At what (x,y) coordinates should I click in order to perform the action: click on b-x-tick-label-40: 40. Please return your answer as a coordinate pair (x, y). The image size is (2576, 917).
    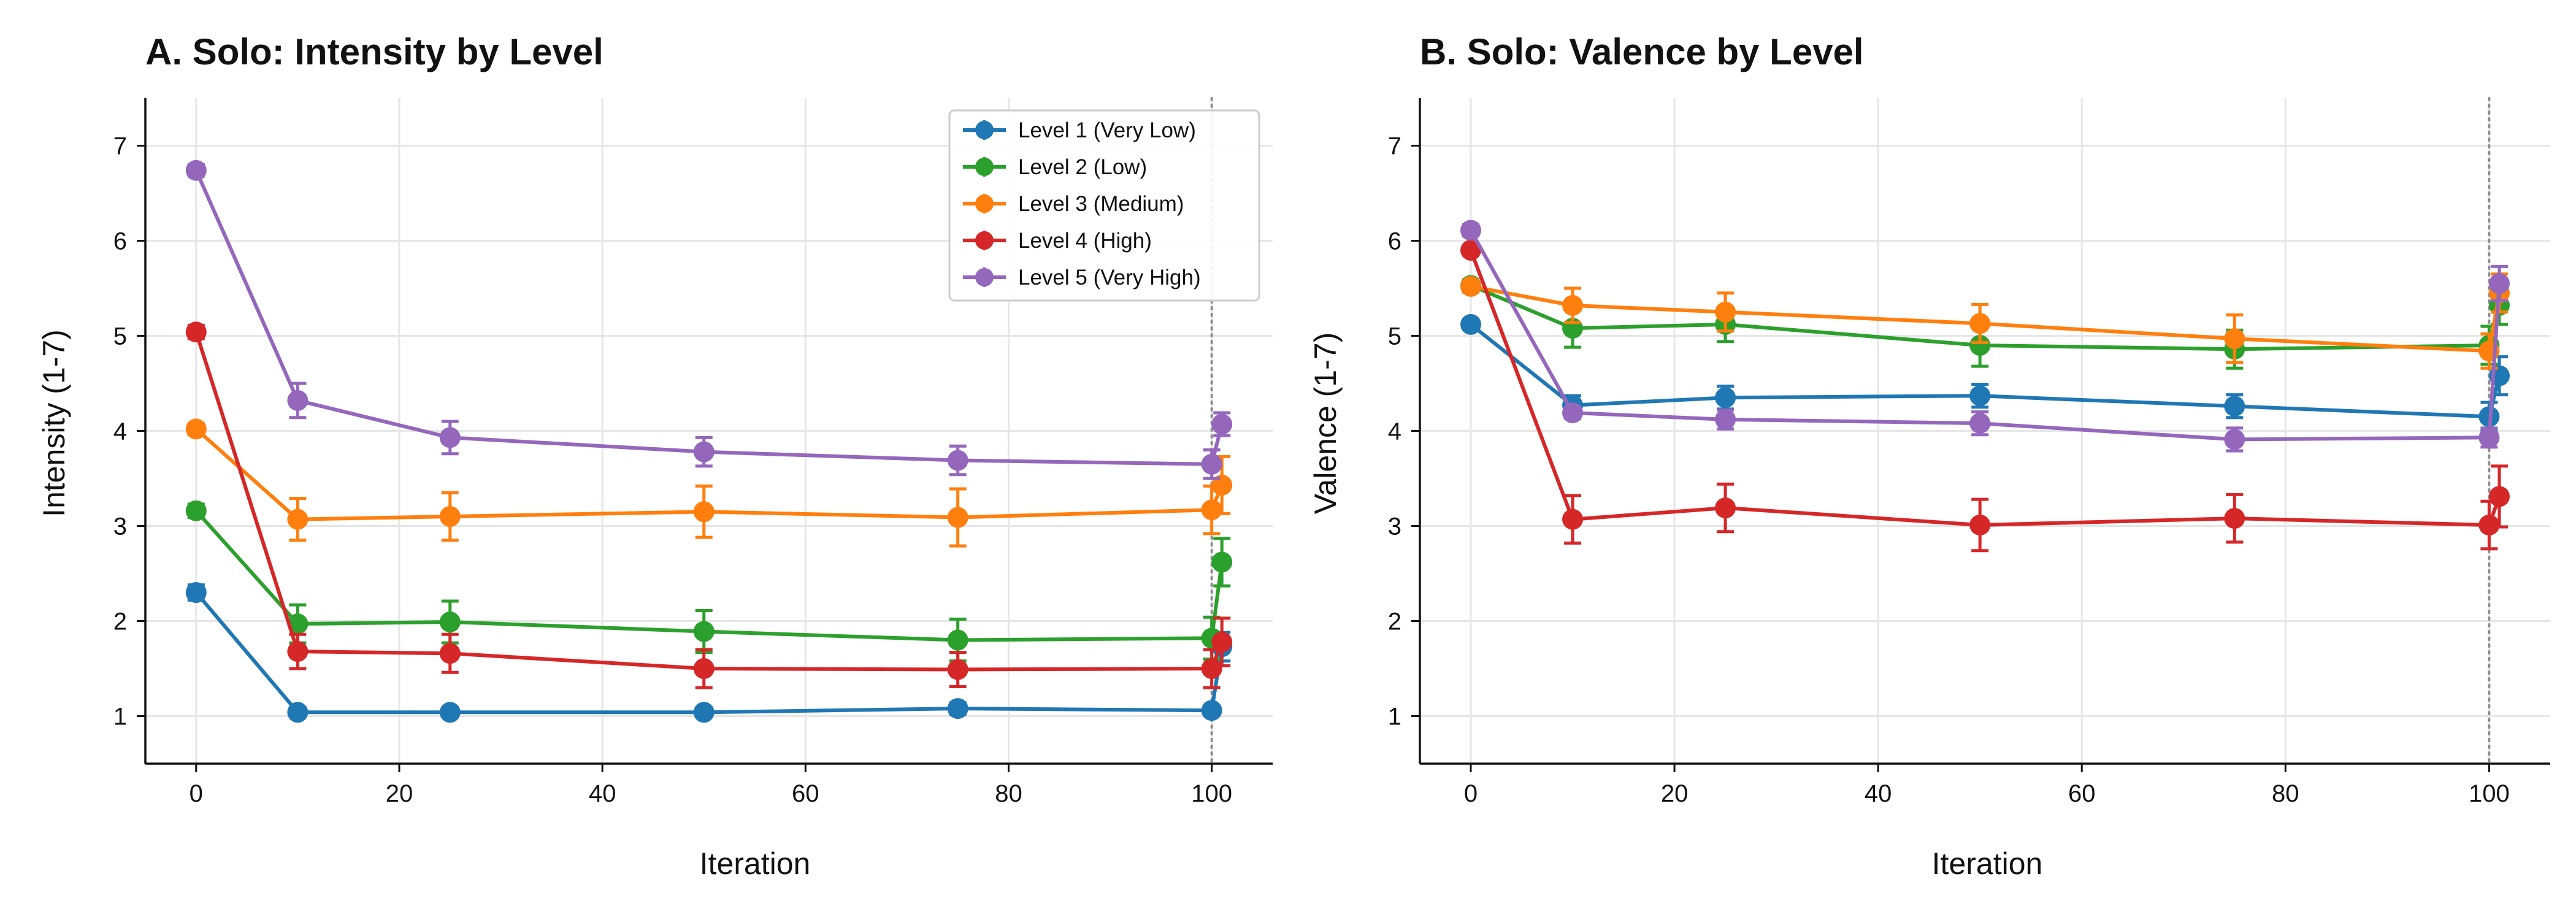
    Looking at the image, I should click on (1878, 793).